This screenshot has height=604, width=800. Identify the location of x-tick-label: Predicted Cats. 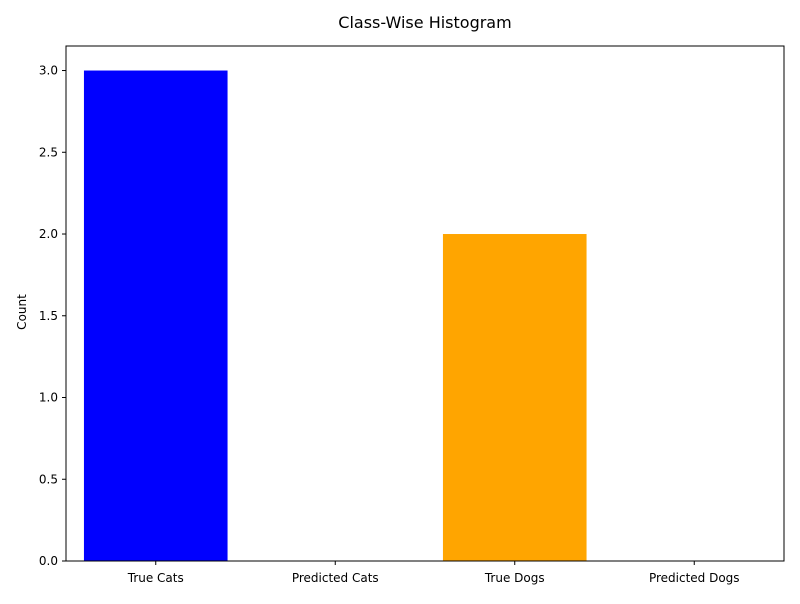
(335, 578).